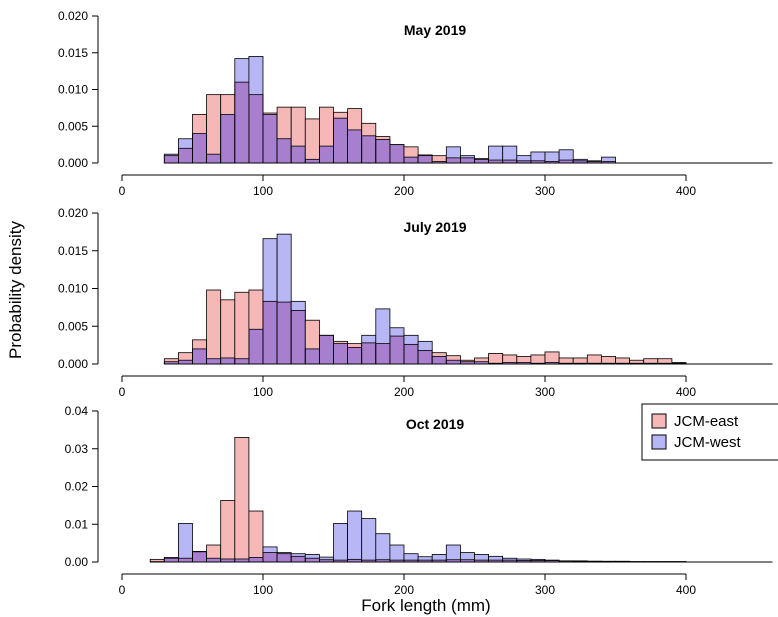  What do you see at coordinates (435, 30) in the screenshot?
I see `panel-title: May 2019` at bounding box center [435, 30].